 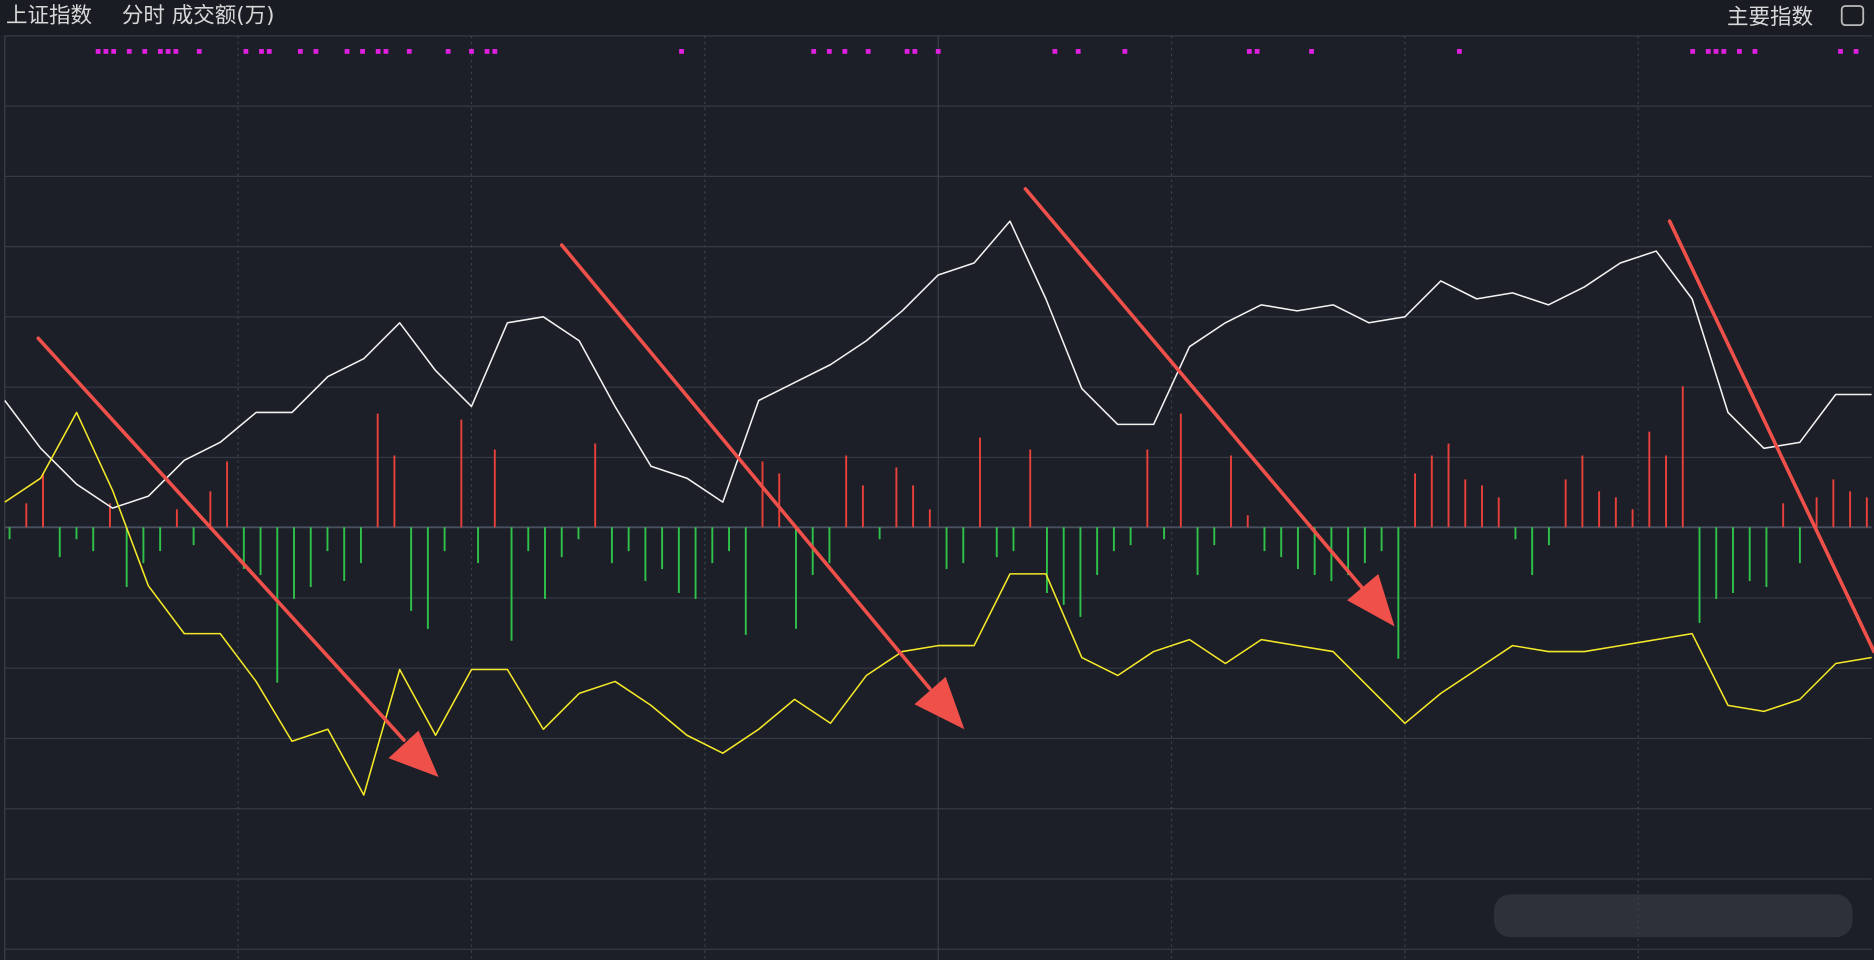 I want to click on chart-mode: 分时 成交额(万), so click(x=198, y=16).